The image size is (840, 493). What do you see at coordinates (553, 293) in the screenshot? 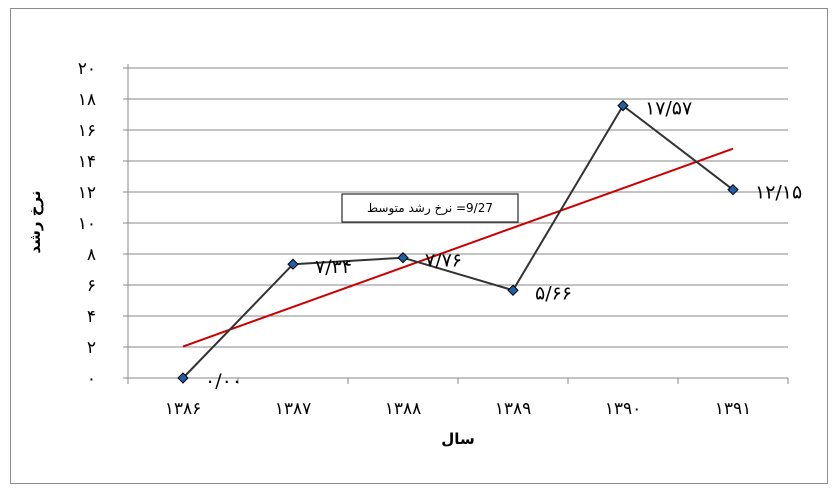
I see `data-label: ۵/۶۶` at bounding box center [553, 293].